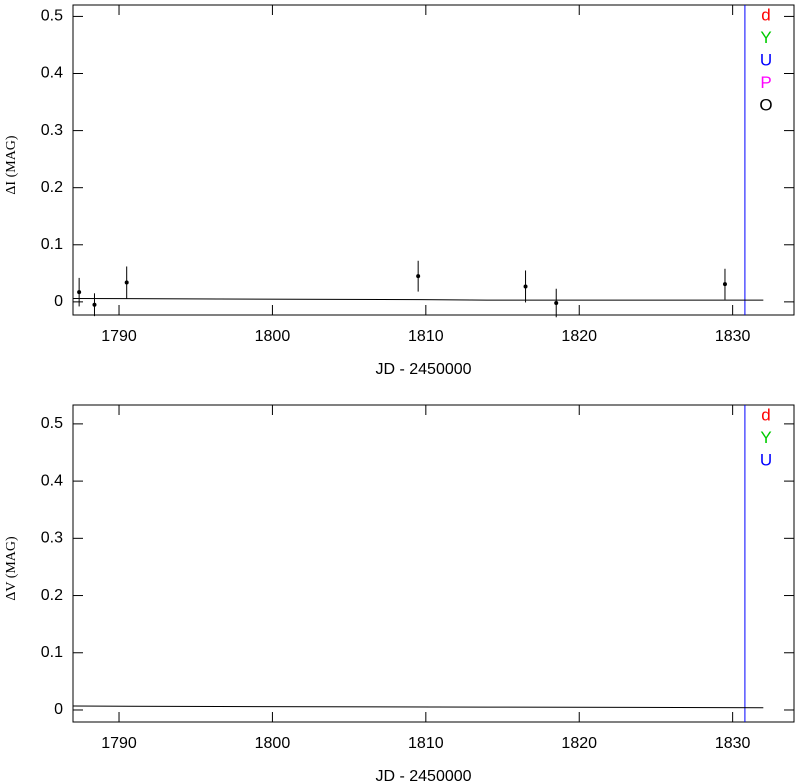  What do you see at coordinates (11, 164) in the screenshot?
I see `y-axis-label: ΔI (MAG)` at bounding box center [11, 164].